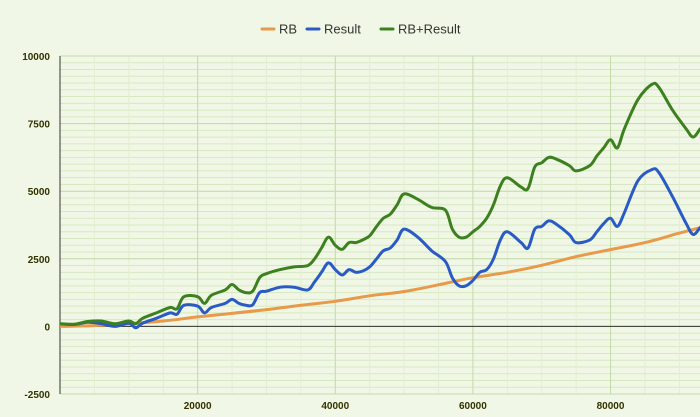 This screenshot has width=700, height=417. I want to click on x-tick-label: 80000, so click(611, 406).